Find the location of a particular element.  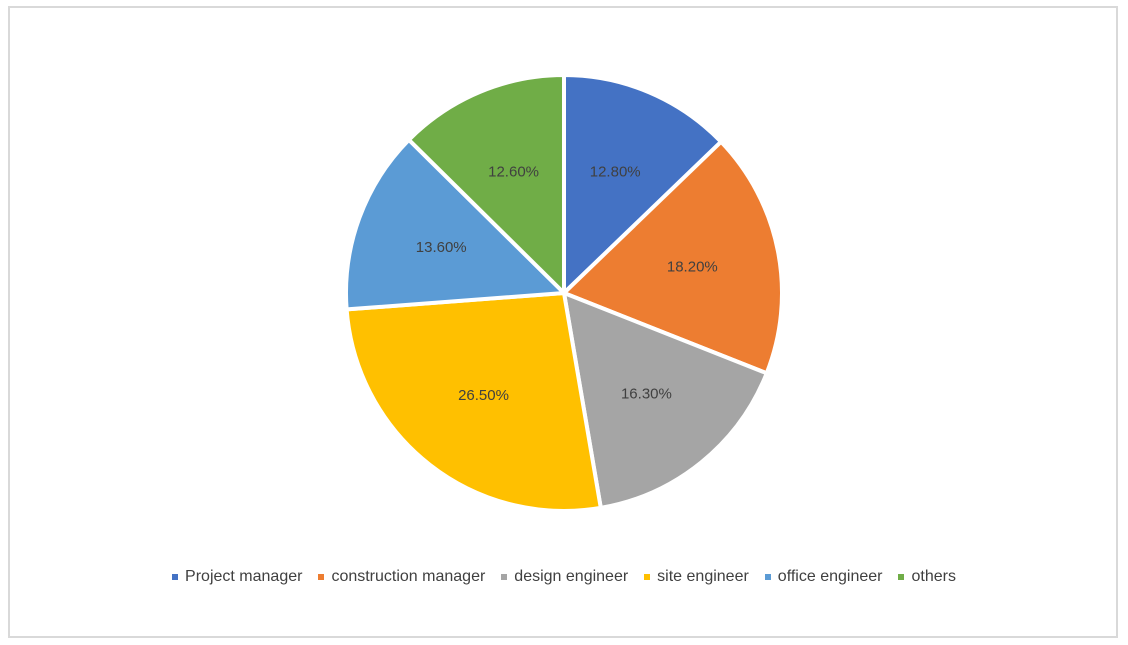

legend-item-others: others is located at coordinates (927, 577).